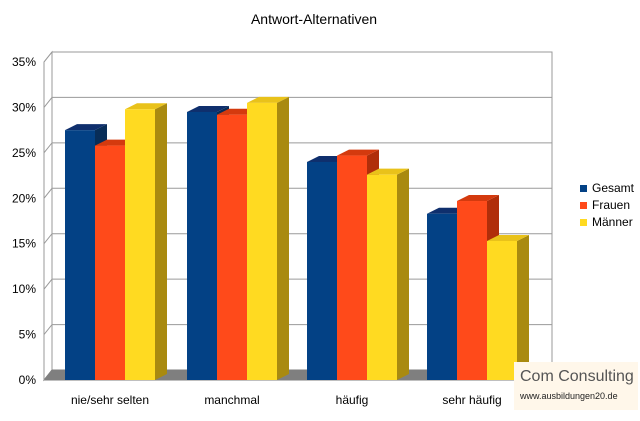 Image resolution: width=640 pixels, height=421 pixels. What do you see at coordinates (48, 216) in the screenshot?
I see `plot-side-wall` at bounding box center [48, 216].